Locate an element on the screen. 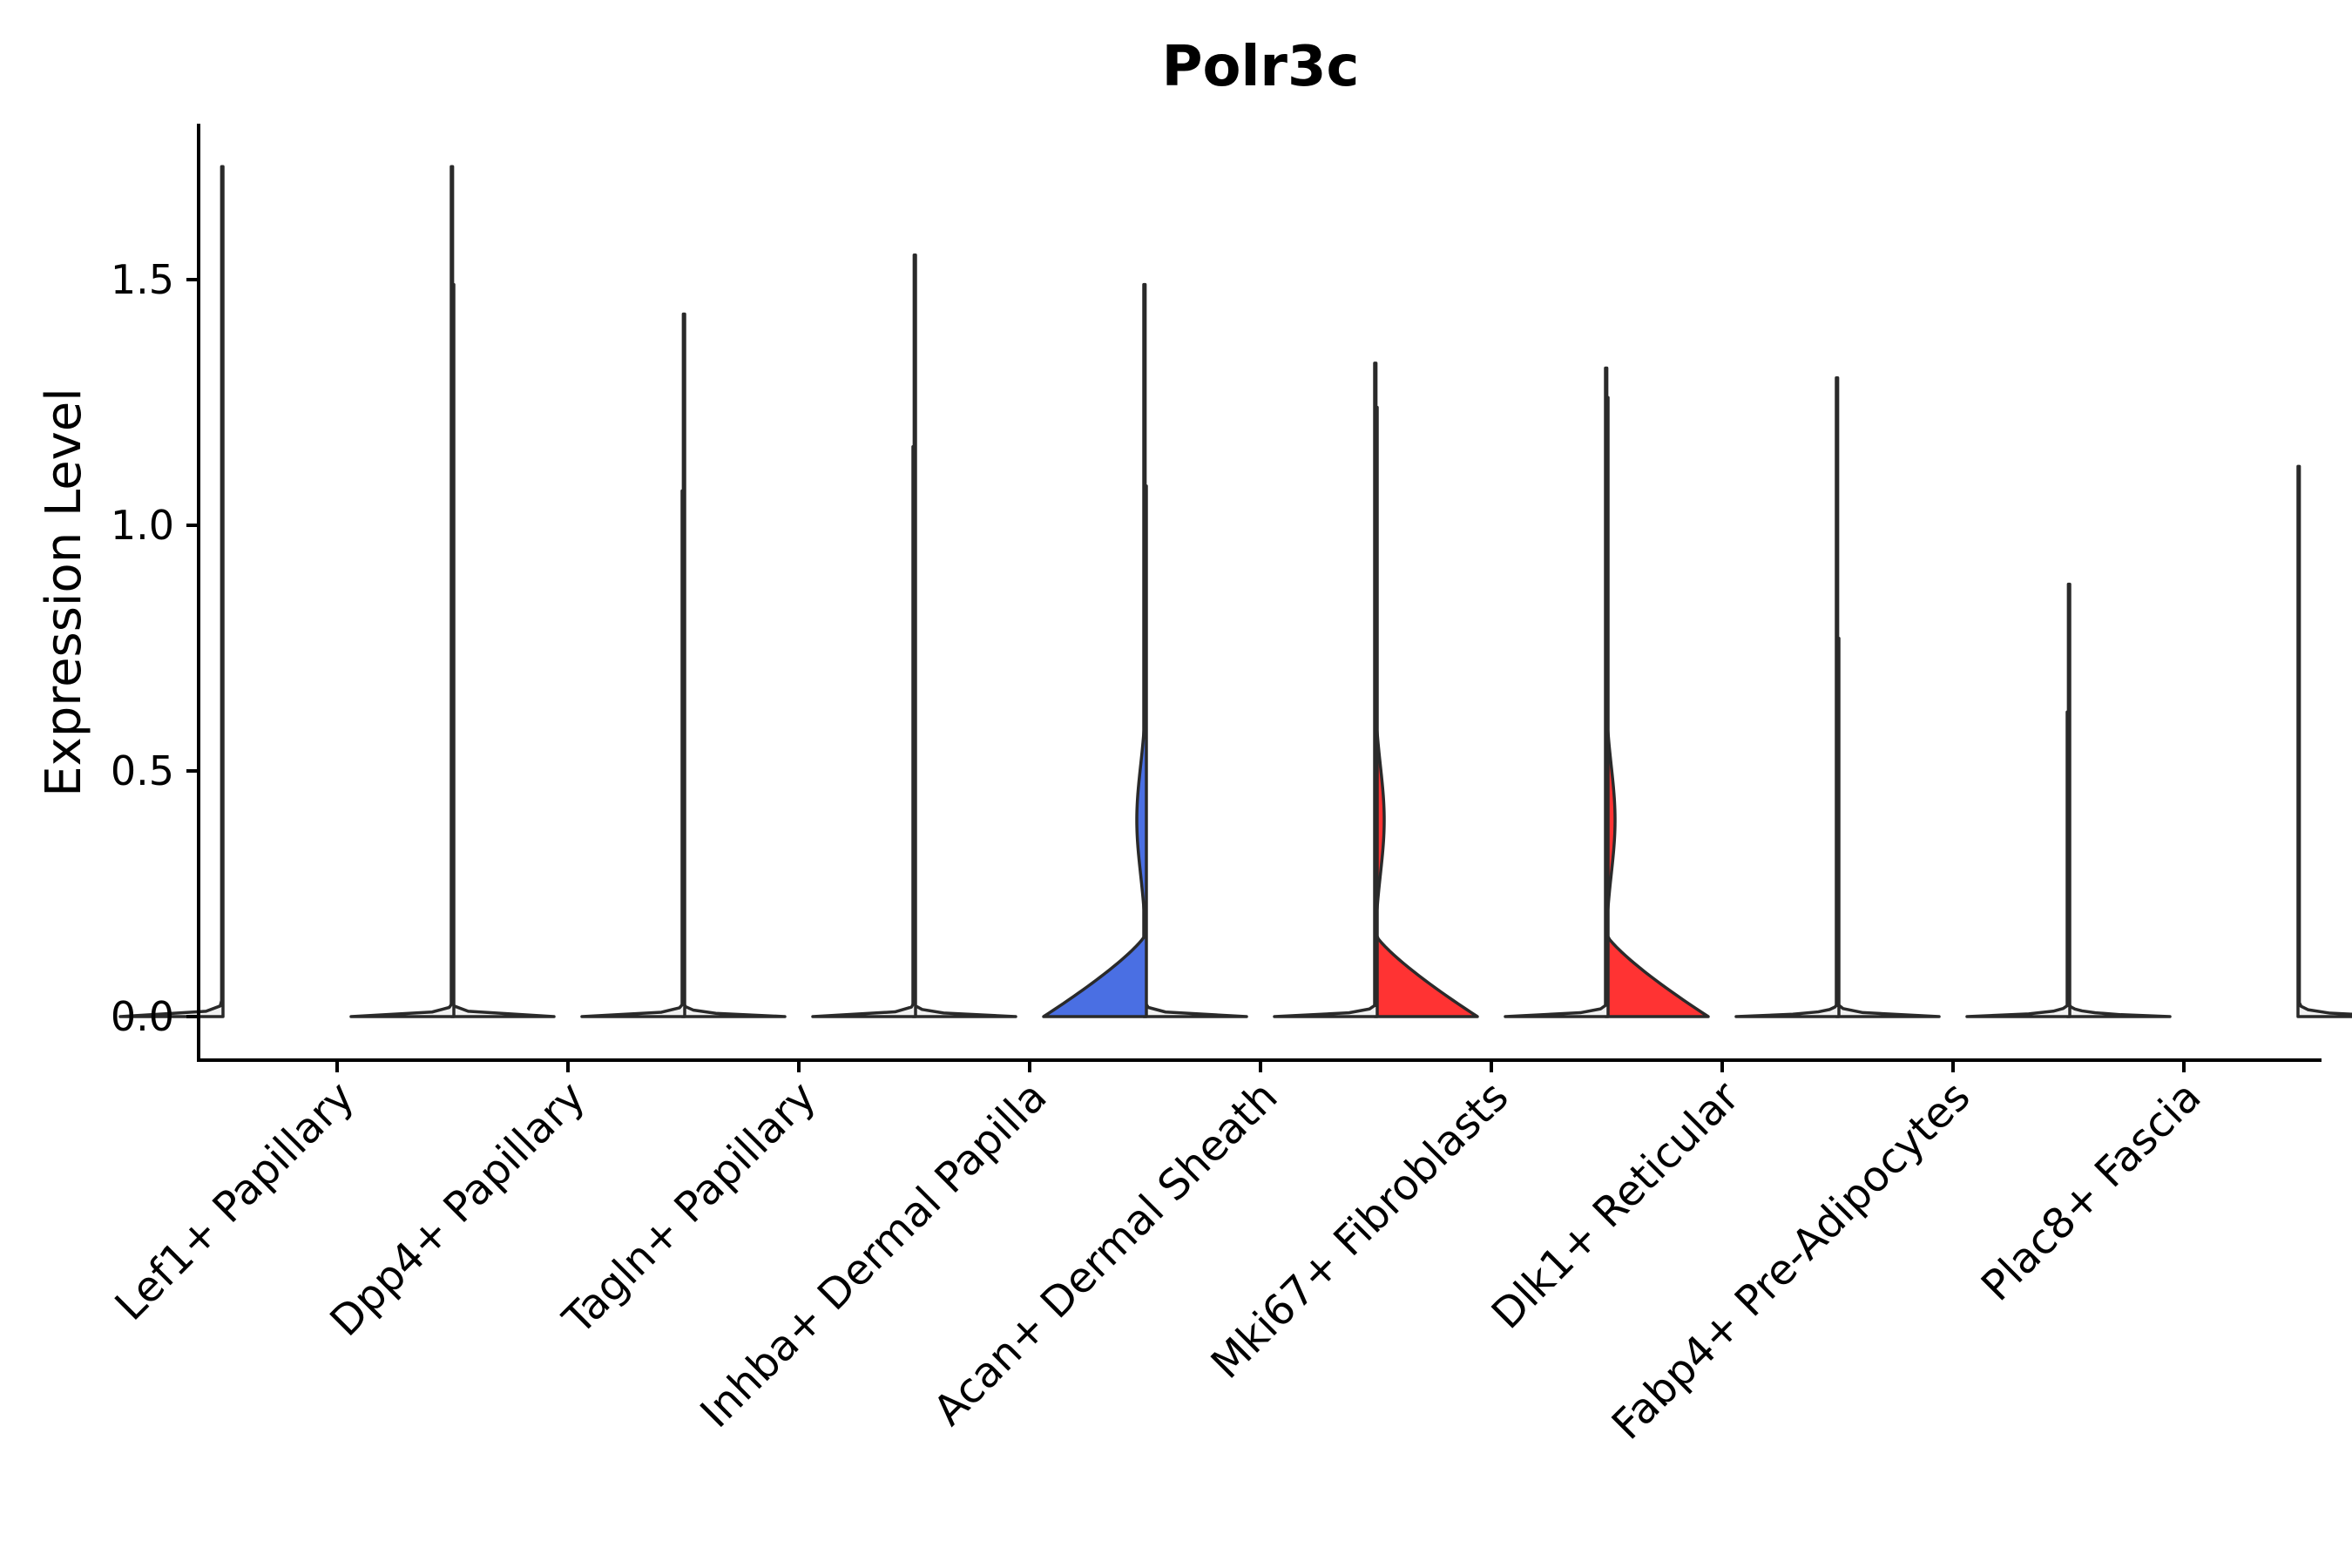 This screenshot has height=1568, width=2352. x-tick-label: Tagln+ Papillary is located at coordinates (689, 1208).